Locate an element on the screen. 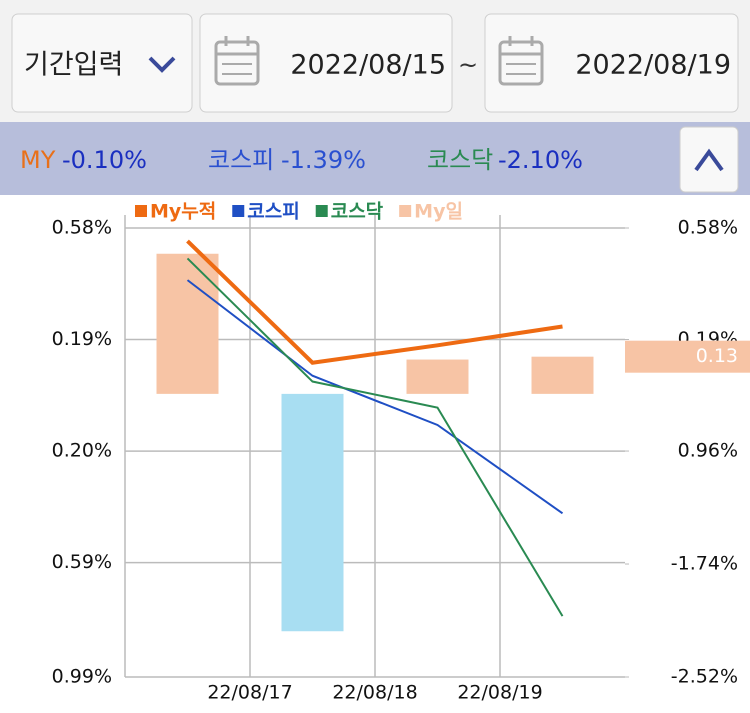 The height and width of the screenshot is (713, 750). summary-bar is located at coordinates (375, 158).